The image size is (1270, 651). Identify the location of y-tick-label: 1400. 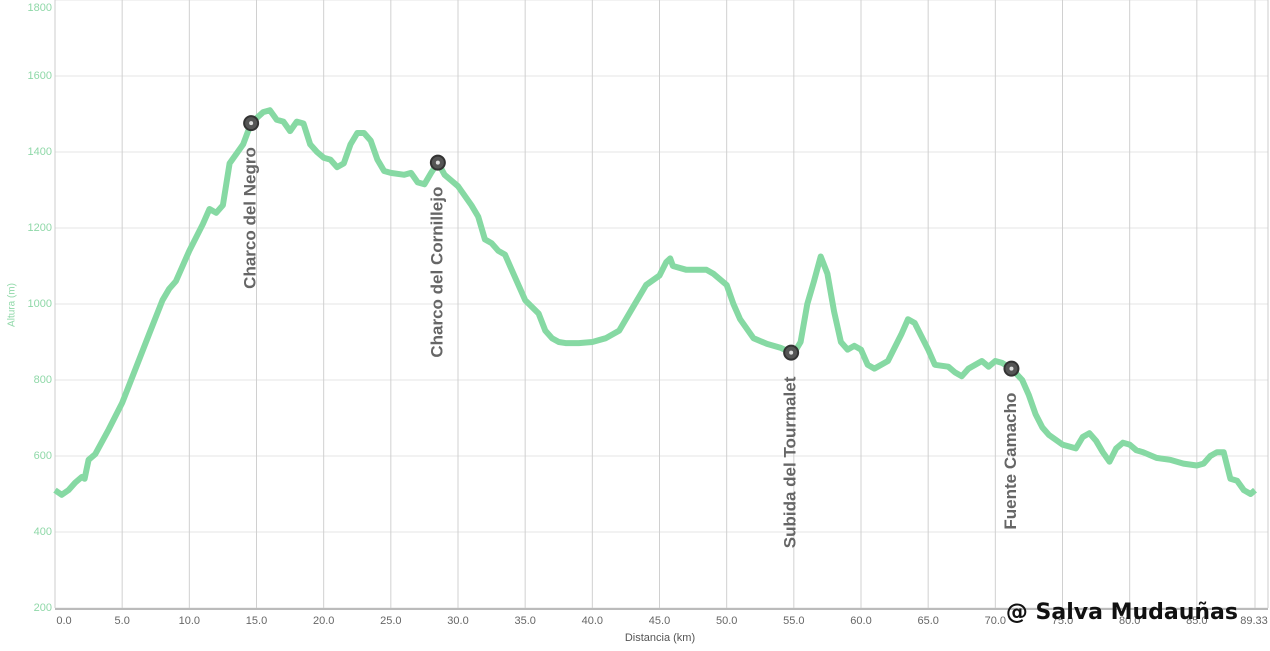
(40, 152).